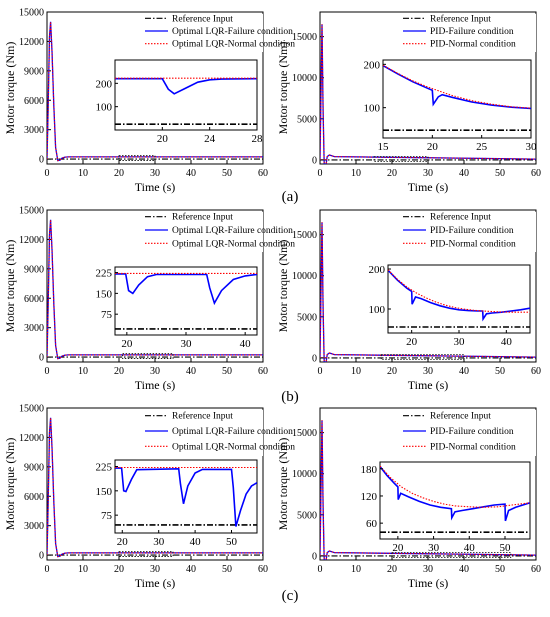 This screenshot has width=550, height=617. I want to click on y-tick-label: 5000, so click(307, 317).